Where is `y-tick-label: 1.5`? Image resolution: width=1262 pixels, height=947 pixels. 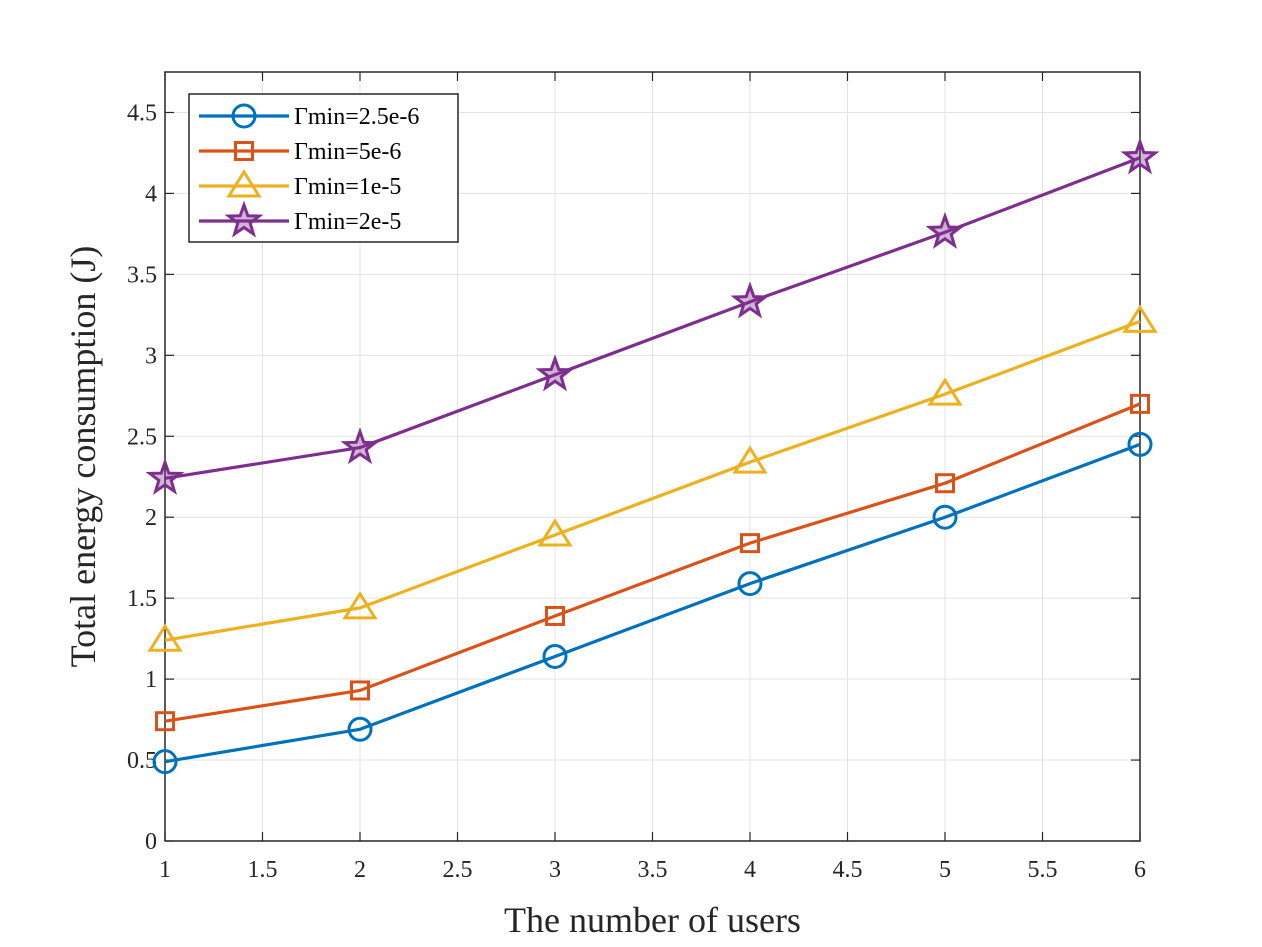
y-tick-label: 1.5 is located at coordinates (142, 599).